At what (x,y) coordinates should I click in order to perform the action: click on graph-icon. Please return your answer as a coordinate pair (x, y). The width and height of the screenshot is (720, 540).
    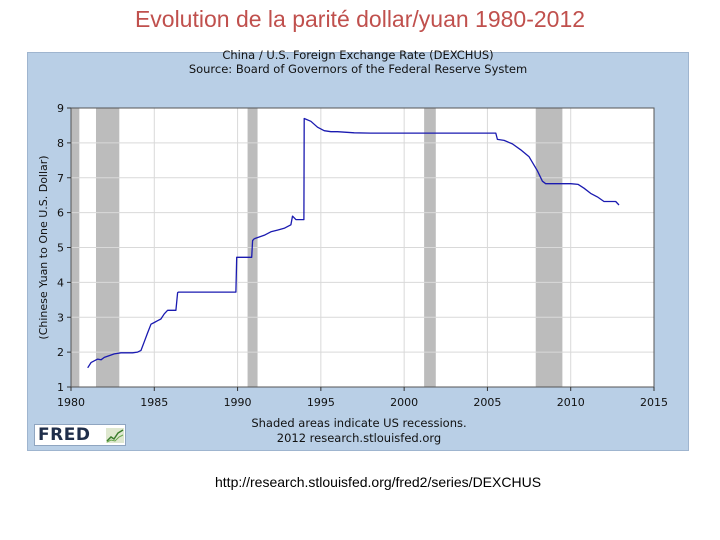
    Looking at the image, I should click on (115, 435).